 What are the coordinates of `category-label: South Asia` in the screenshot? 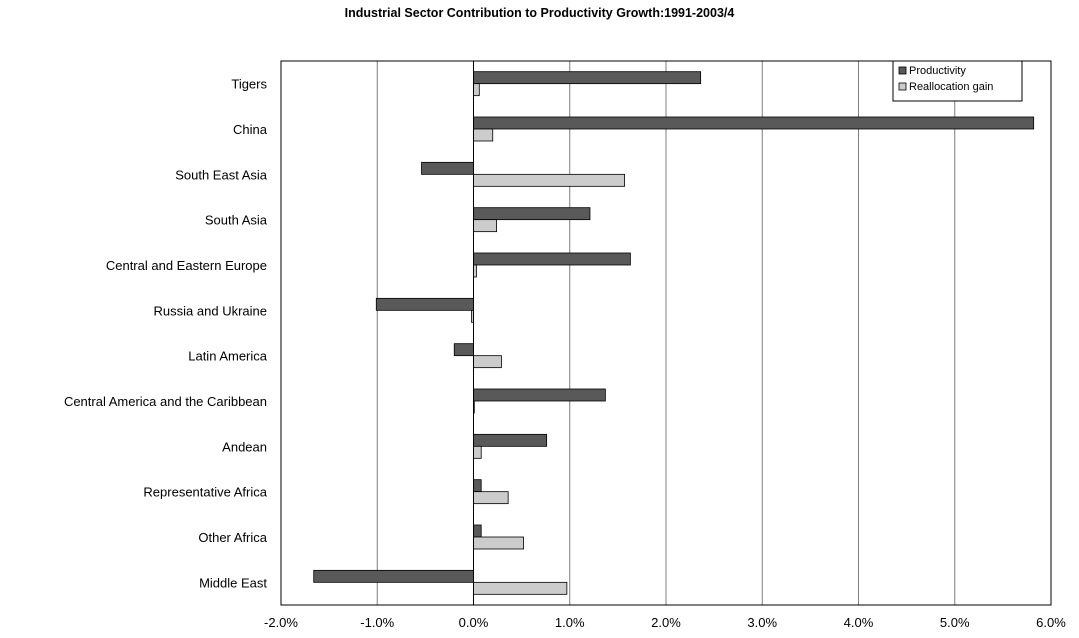 It's located at (236, 220).